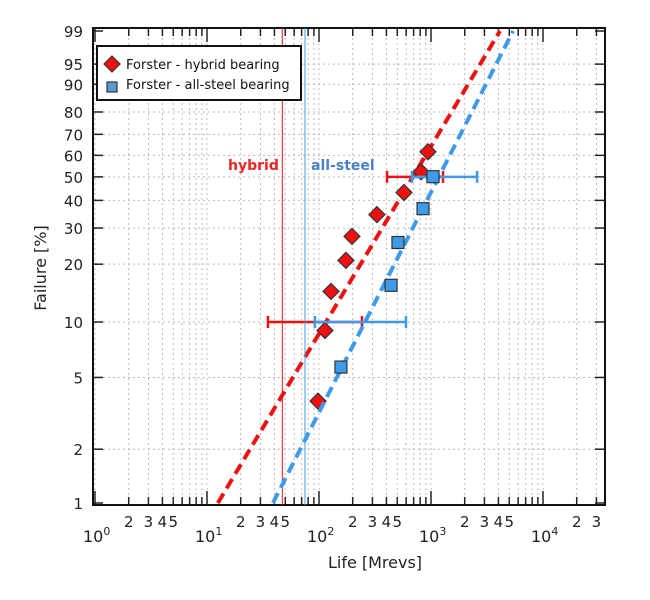 The height and width of the screenshot is (600, 650). I want to click on x-decade-label: 101, so click(208, 535).